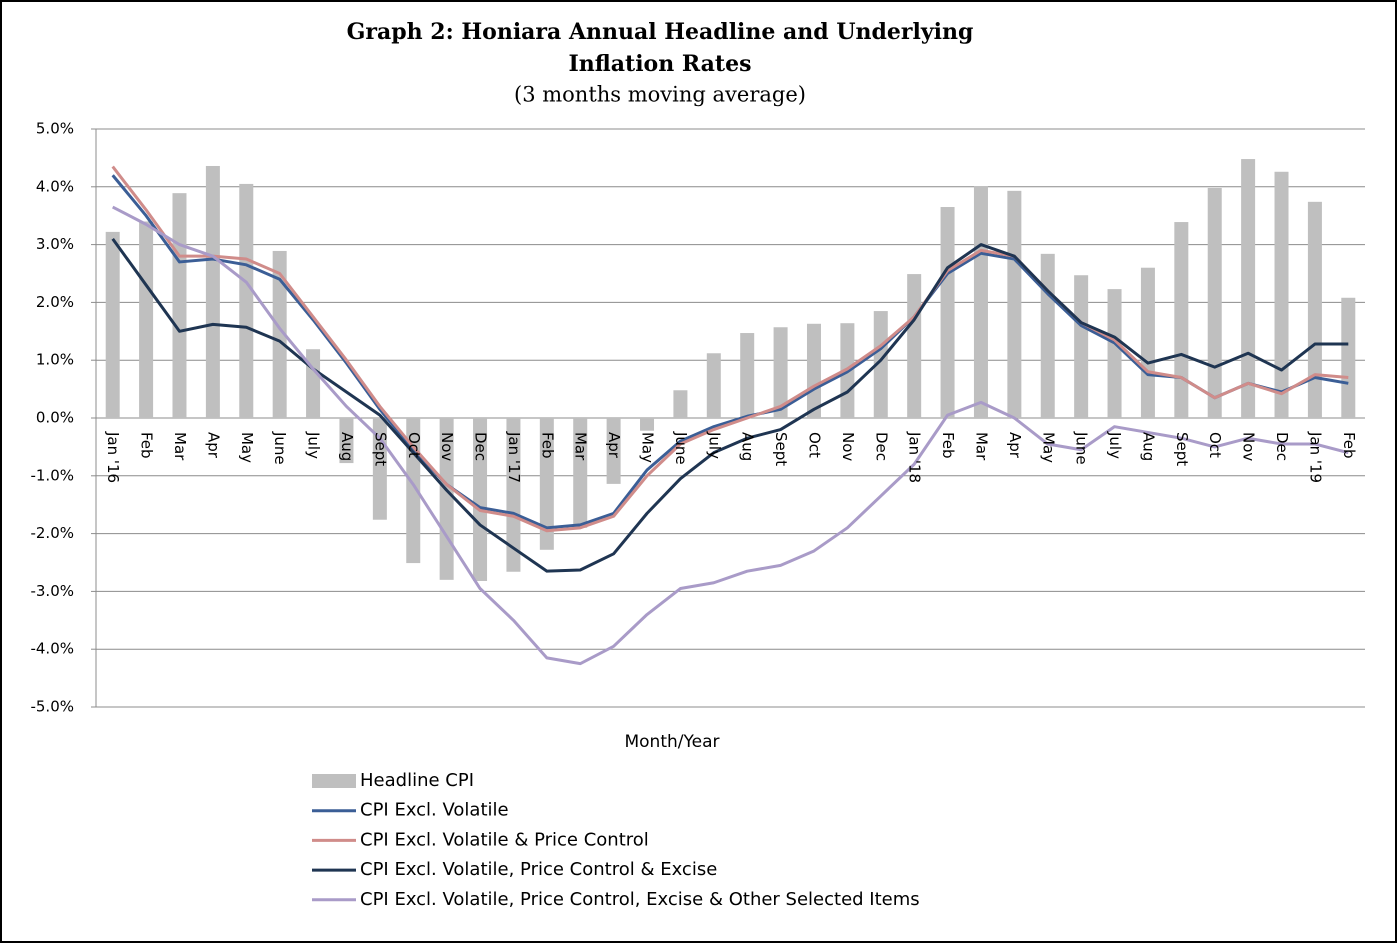 This screenshot has height=943, width=1397. Describe the element at coordinates (417, 780) in the screenshot. I see `legend-label: Headline CPI` at that location.